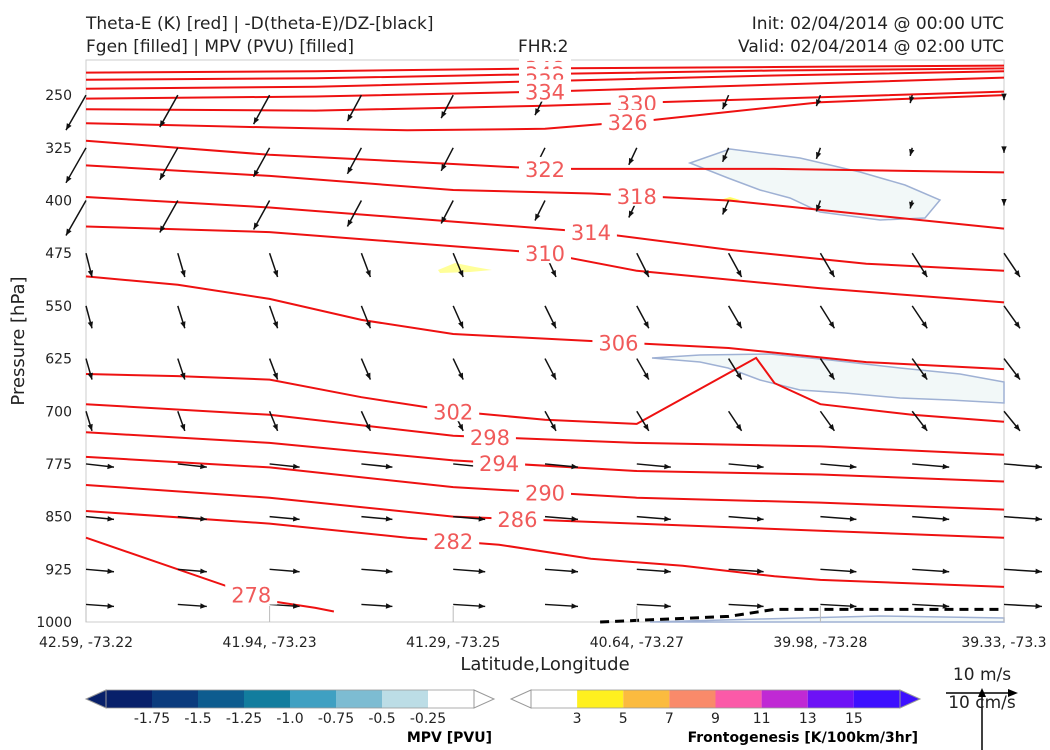 The width and height of the screenshot is (1050, 750). What do you see at coordinates (220, 47) in the screenshot?
I see `title-left-line2: Fgen [filled] | MPV (PVU) [filled]` at bounding box center [220, 47].